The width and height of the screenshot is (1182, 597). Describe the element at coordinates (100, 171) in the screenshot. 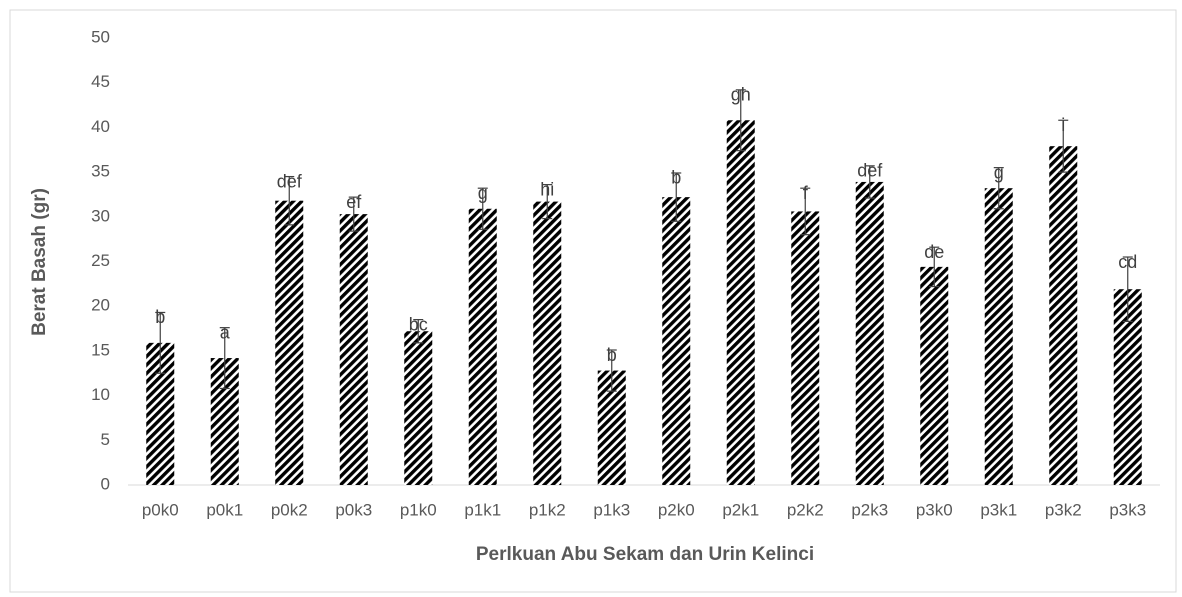

I see `y-tick-label: 35` at that location.